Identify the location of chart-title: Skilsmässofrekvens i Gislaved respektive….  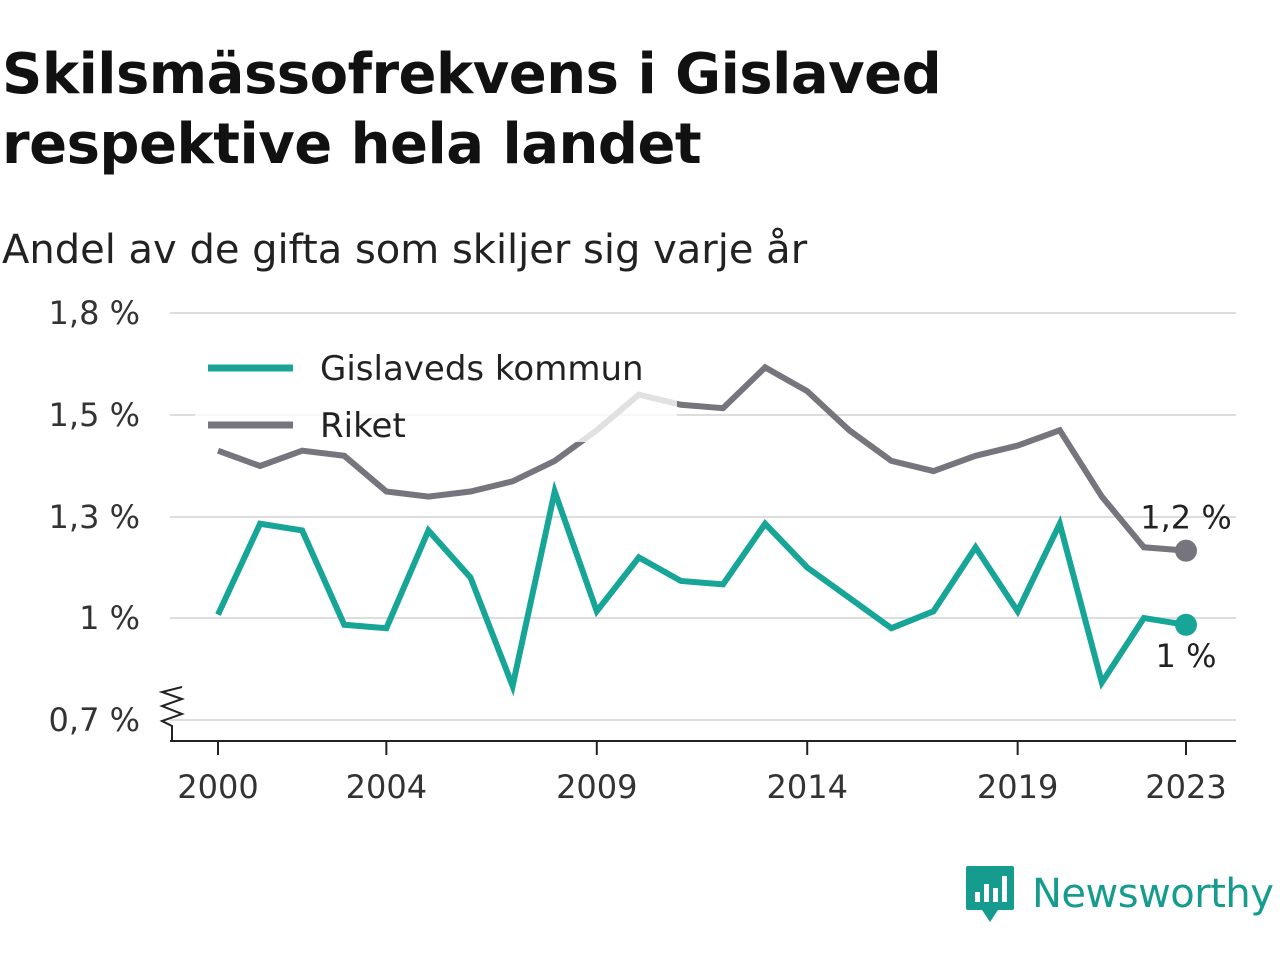
(472, 109).